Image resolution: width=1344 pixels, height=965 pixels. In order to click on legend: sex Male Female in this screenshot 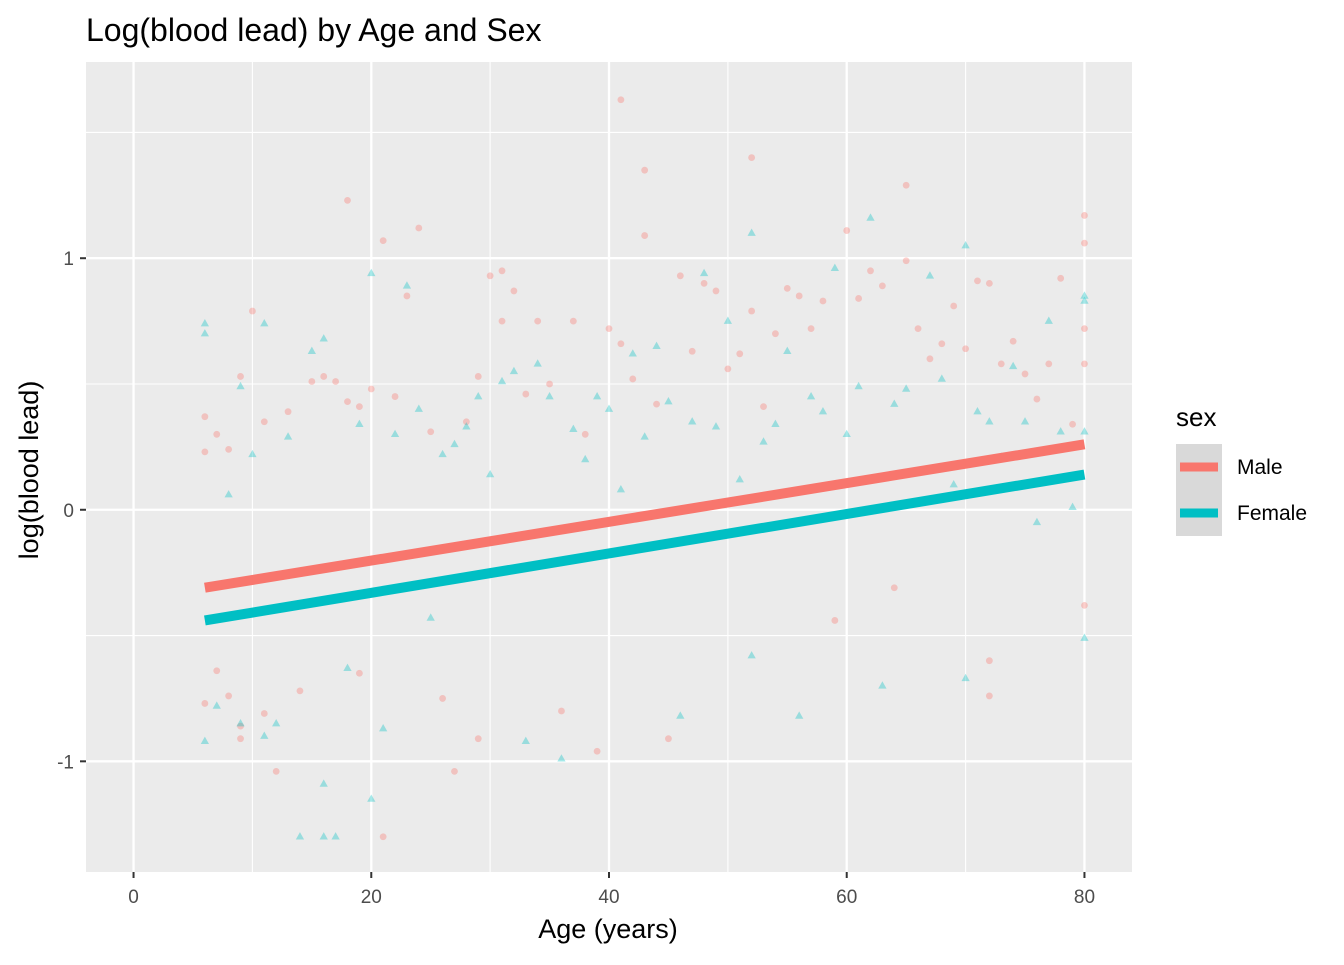, I will do `click(1241, 469)`.